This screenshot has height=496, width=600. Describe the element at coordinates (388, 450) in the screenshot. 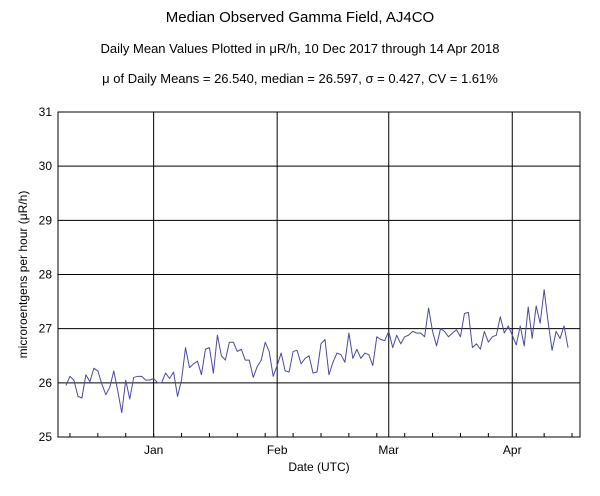

I see `x-tick-label: Mar` at that location.